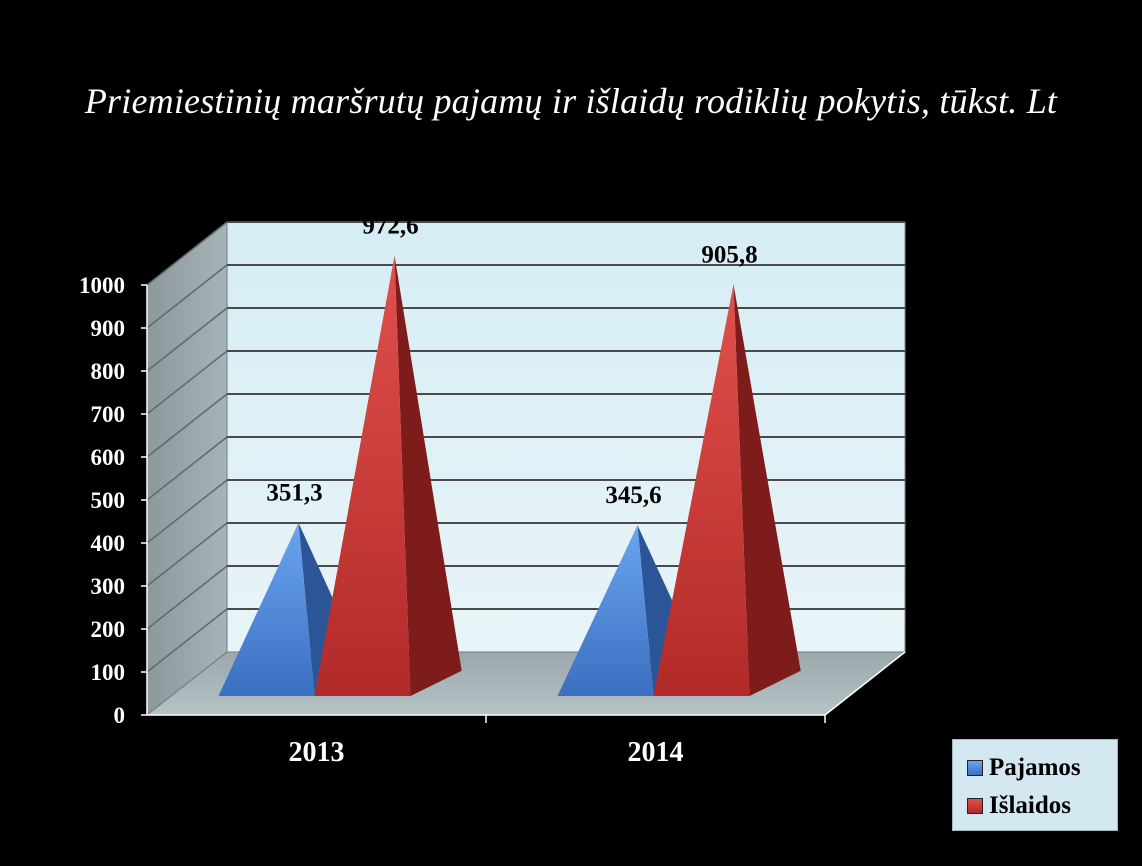  What do you see at coordinates (975, 806) in the screenshot?
I see `legend-swatch-islaidos` at bounding box center [975, 806].